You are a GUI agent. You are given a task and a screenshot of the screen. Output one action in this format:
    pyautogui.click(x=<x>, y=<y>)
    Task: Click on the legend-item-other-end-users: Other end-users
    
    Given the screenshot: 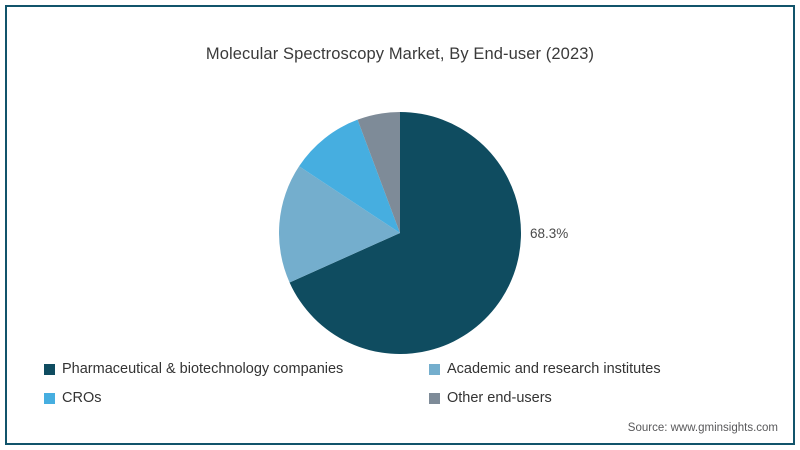 What is the action you would take?
    pyautogui.click(x=586, y=398)
    